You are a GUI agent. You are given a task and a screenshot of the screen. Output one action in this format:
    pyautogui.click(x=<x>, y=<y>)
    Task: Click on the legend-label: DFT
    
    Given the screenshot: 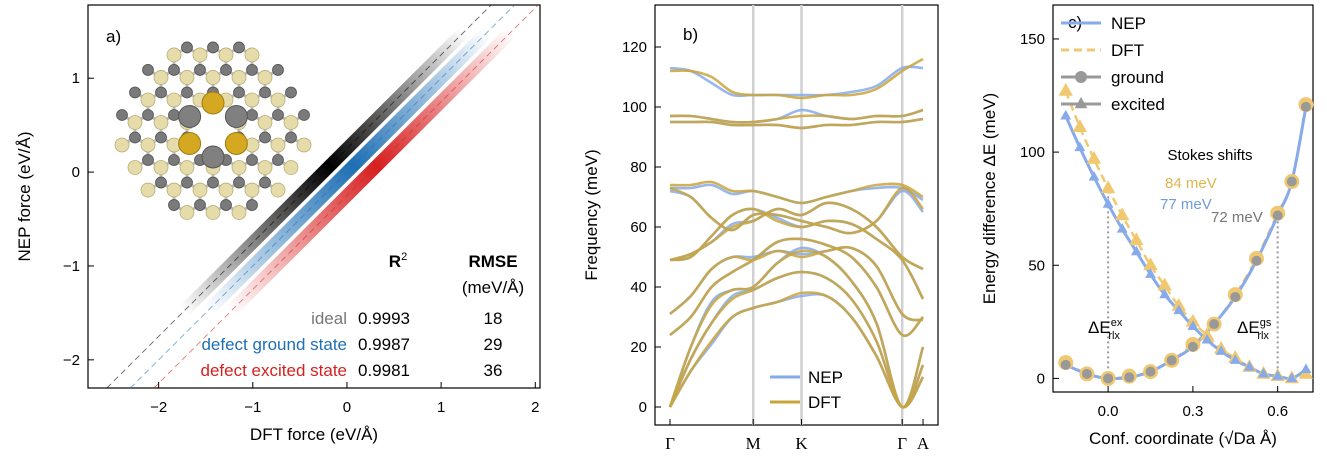 What is the action you would take?
    pyautogui.click(x=1127, y=50)
    